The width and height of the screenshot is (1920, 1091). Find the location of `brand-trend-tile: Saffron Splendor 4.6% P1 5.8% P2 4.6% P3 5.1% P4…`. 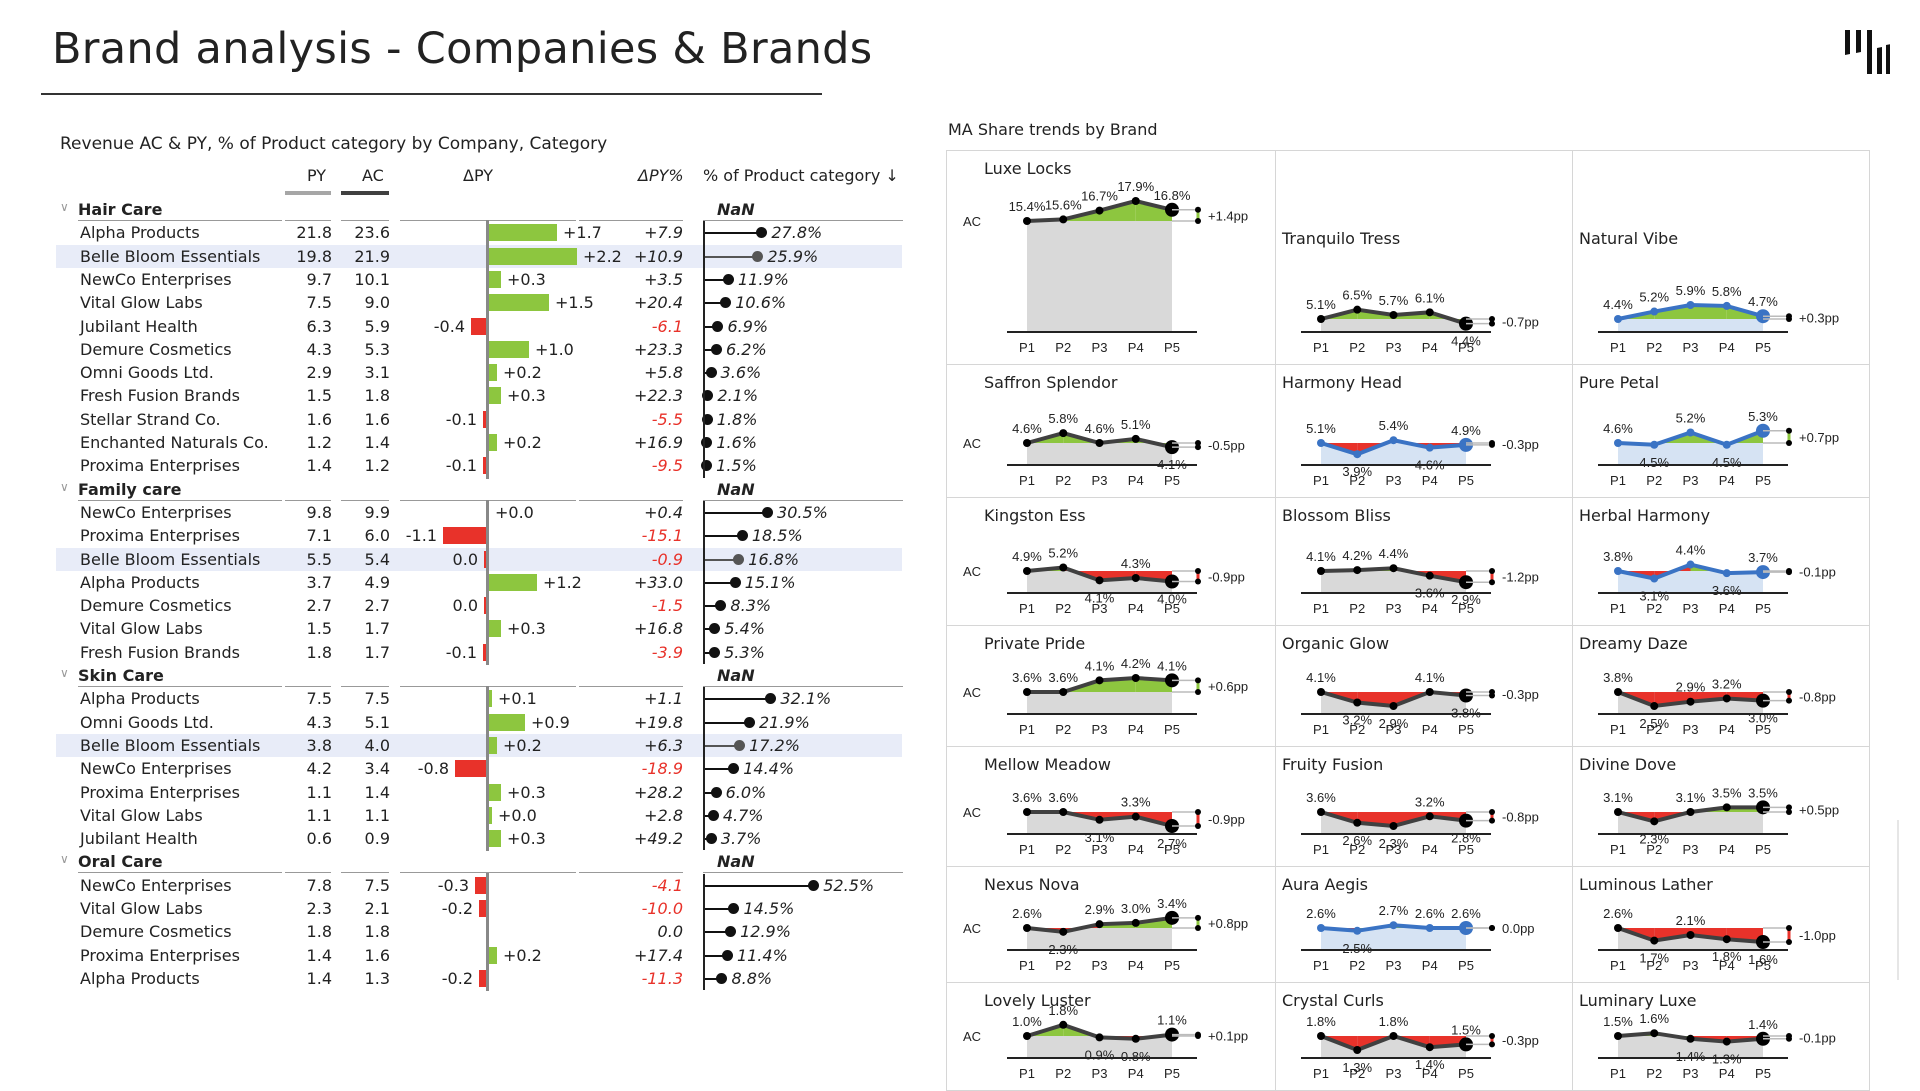

brand-trend-tile: Saffron Splendor 4.6% P1 5.8% P2 4.6% P3 5.1% P4… is located at coordinates (1111, 431).